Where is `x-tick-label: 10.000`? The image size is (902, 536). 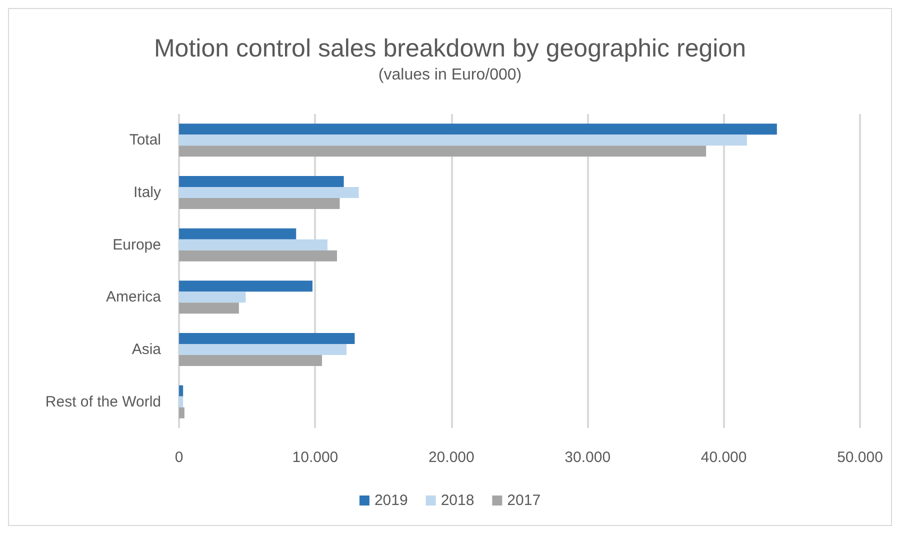 x-tick-label: 10.000 is located at coordinates (315, 457).